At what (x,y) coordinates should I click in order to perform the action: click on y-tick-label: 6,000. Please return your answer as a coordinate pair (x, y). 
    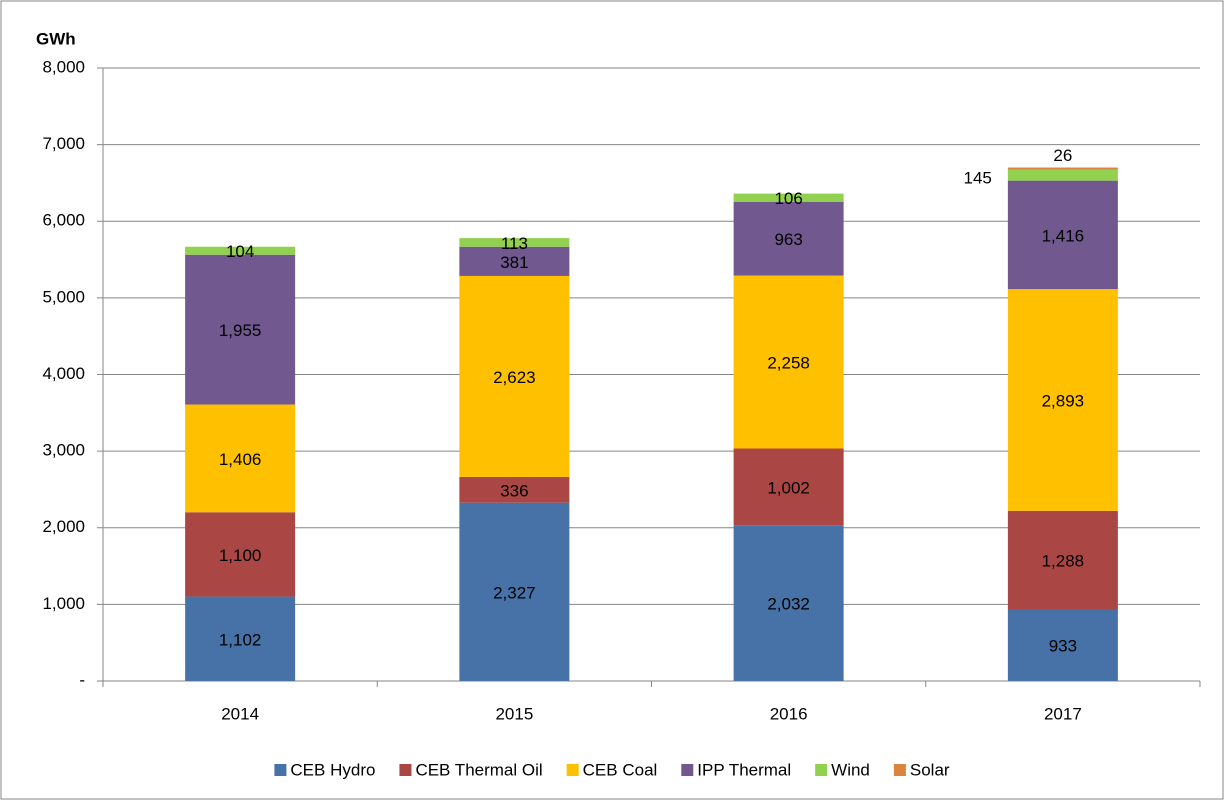
    Looking at the image, I should click on (63, 220).